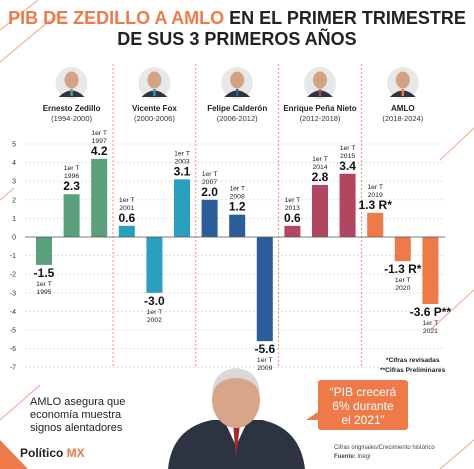 The width and height of the screenshot is (474, 469). I want to click on value-label: -5.6, so click(264, 349).